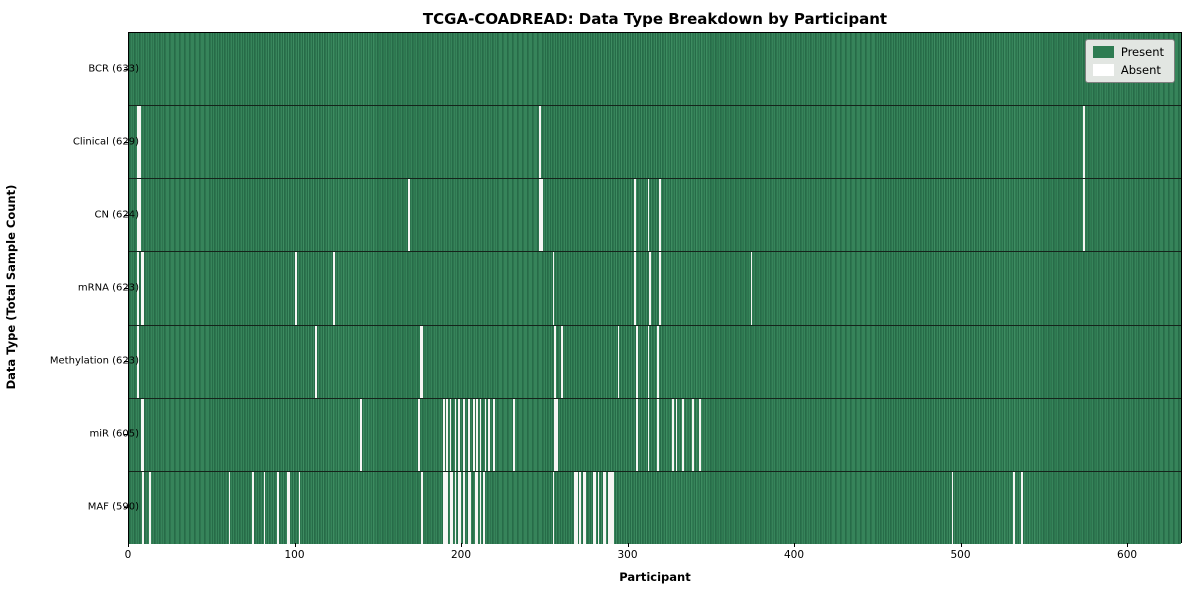  What do you see at coordinates (114, 433) in the screenshot?
I see `y-tick-label-mir: miR (605)` at bounding box center [114, 433].